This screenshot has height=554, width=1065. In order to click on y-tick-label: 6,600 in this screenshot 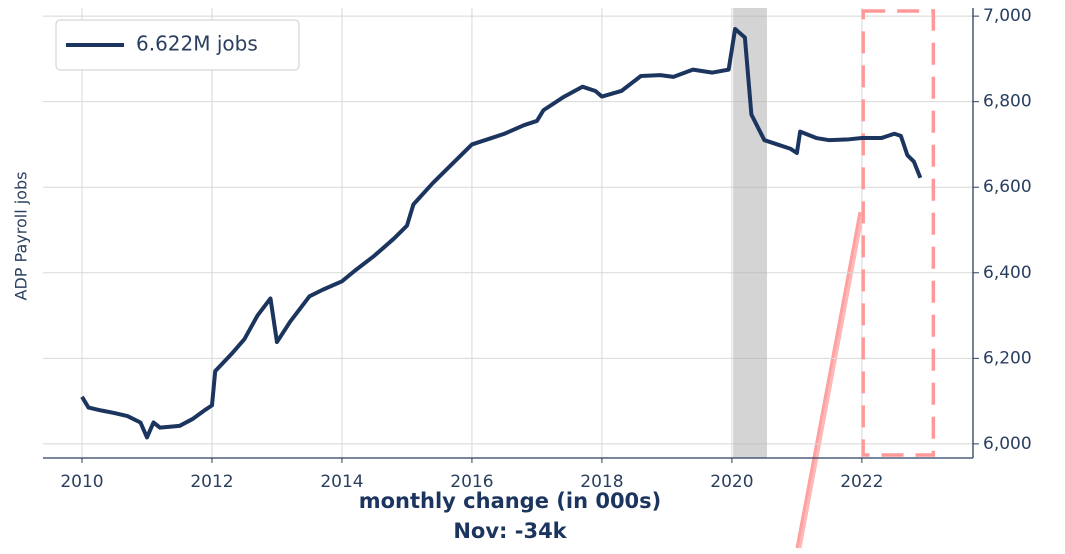, I will do `click(1007, 187)`.